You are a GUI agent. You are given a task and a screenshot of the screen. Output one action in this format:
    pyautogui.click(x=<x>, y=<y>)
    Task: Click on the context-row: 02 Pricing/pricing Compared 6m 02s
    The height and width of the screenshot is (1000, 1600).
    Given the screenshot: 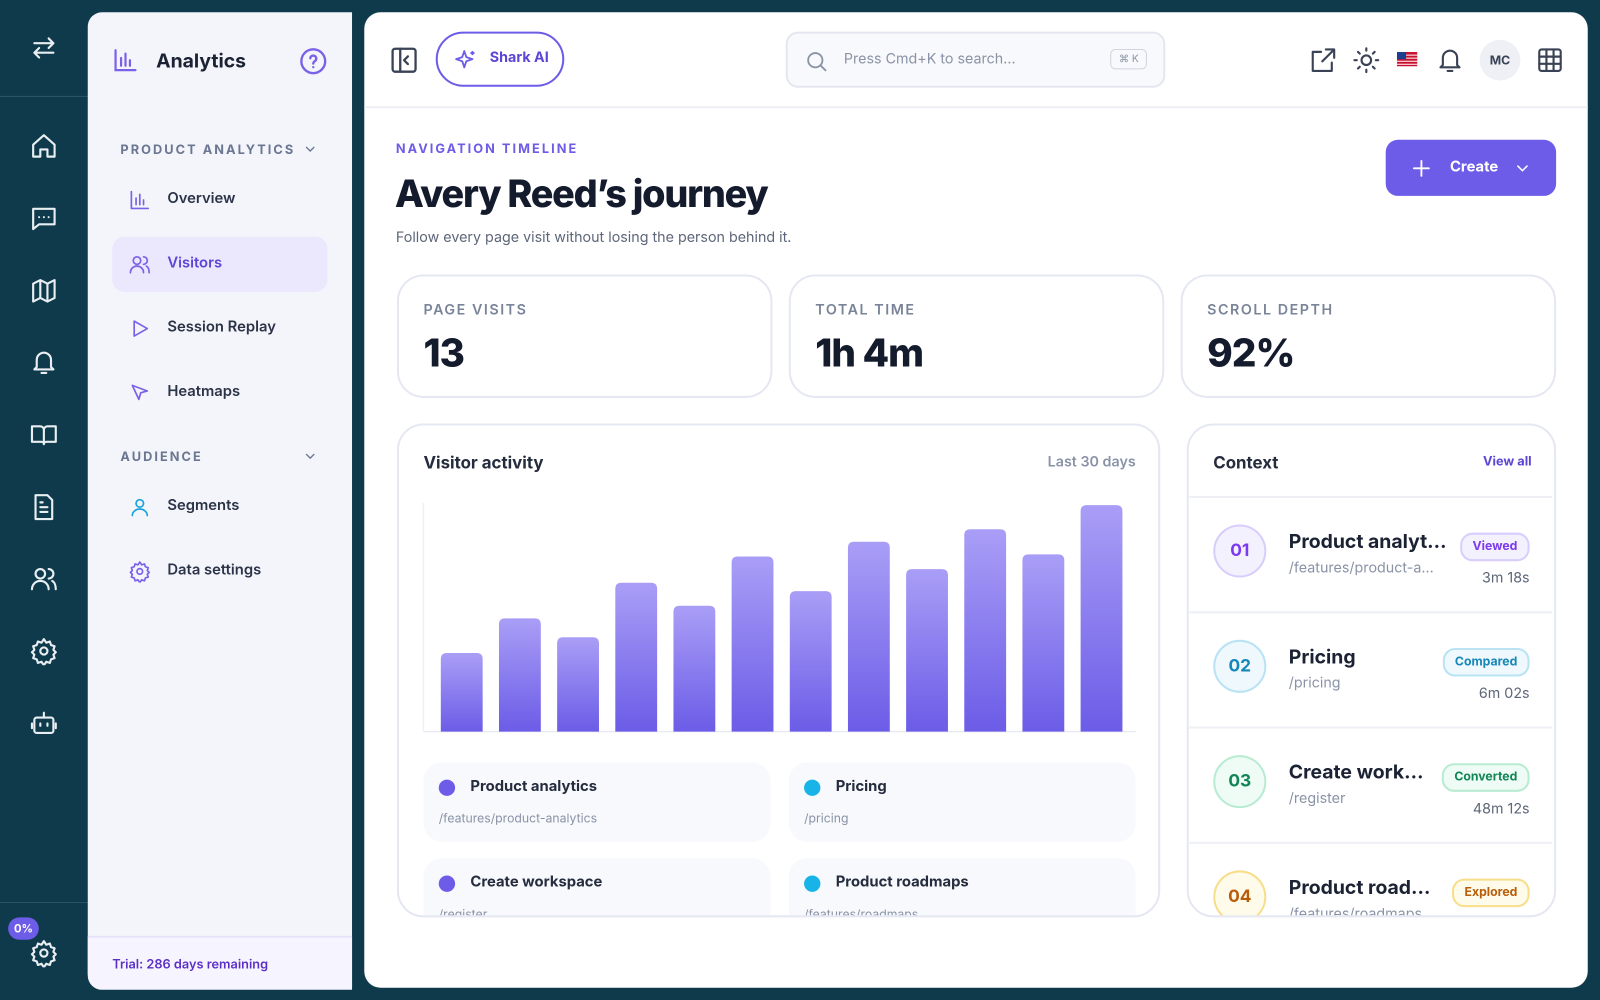 What is the action you would take?
    pyautogui.click(x=1370, y=669)
    